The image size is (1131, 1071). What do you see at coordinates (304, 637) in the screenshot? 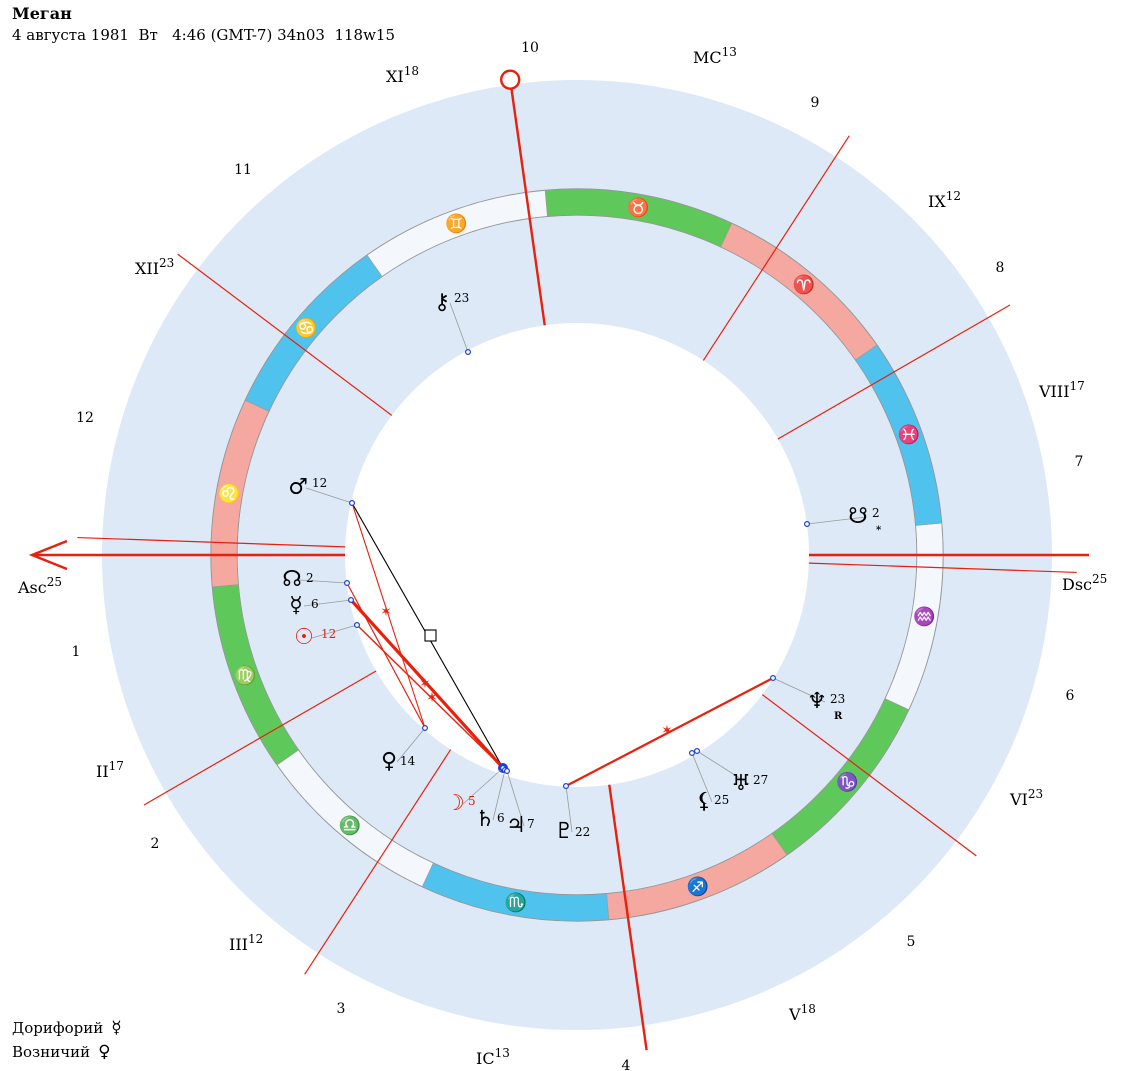
I see `sun-icon: ☉` at bounding box center [304, 637].